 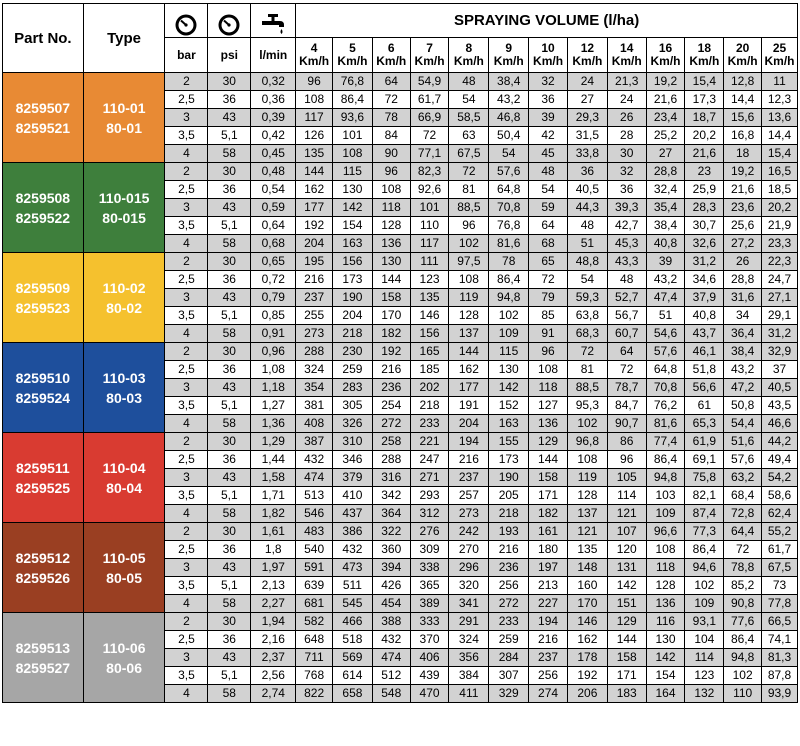 I want to click on volume-value: 45,3, so click(x=626, y=243).